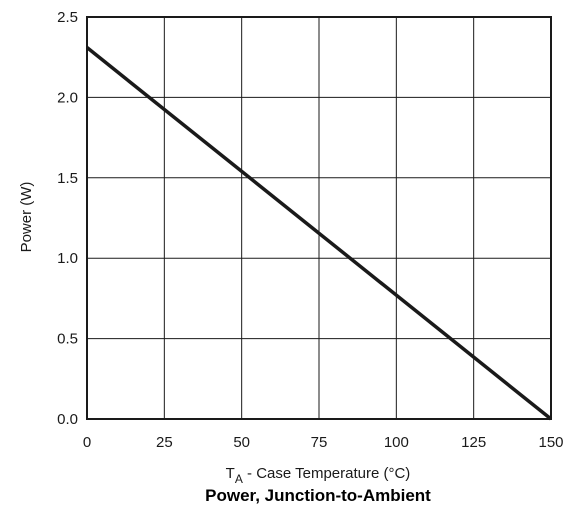 This screenshot has width=577, height=512. I want to click on x-tick-labels: 0 25 50 75 100 125 150, so click(323, 442).